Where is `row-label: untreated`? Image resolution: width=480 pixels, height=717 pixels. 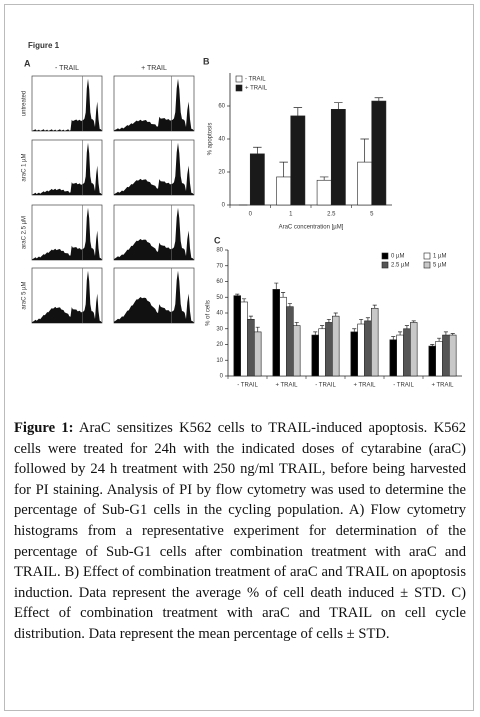 row-label: untreated is located at coordinates (25, 103).